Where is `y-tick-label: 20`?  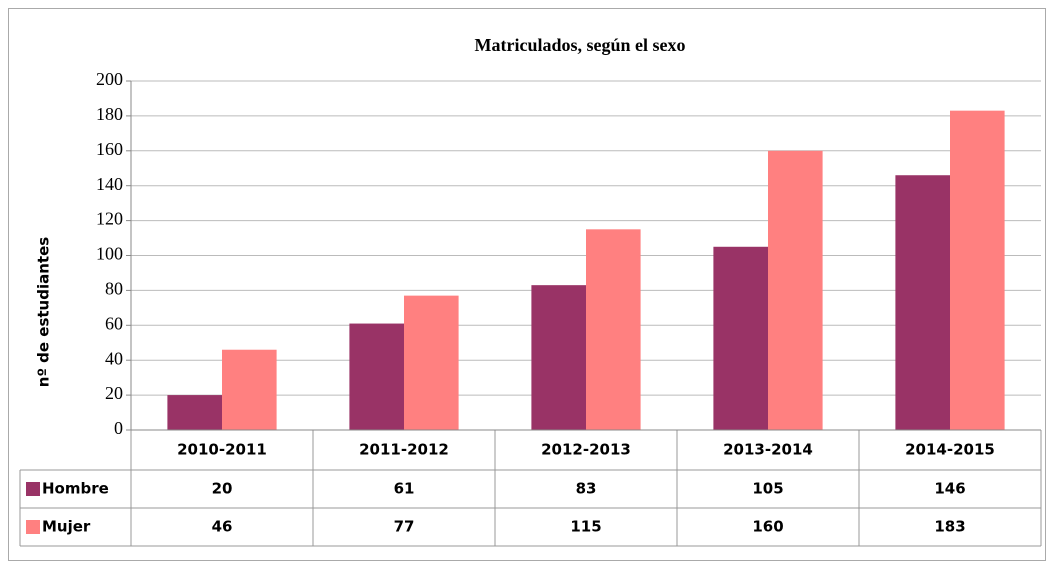 y-tick-label: 20 is located at coordinates (114, 393).